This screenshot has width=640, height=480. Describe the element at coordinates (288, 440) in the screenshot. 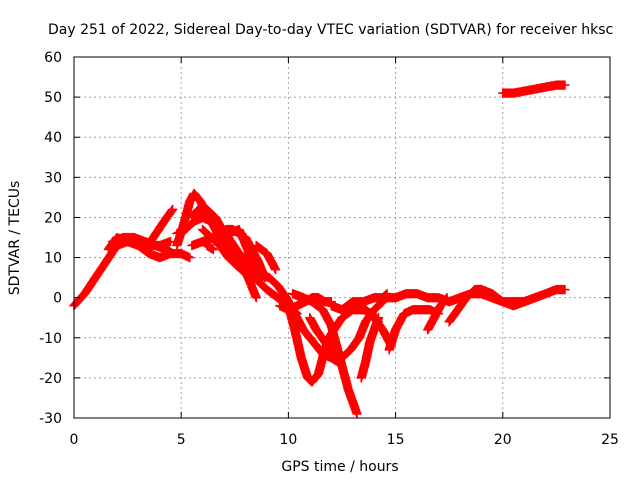

I see `x-tick-label: 10` at that location.